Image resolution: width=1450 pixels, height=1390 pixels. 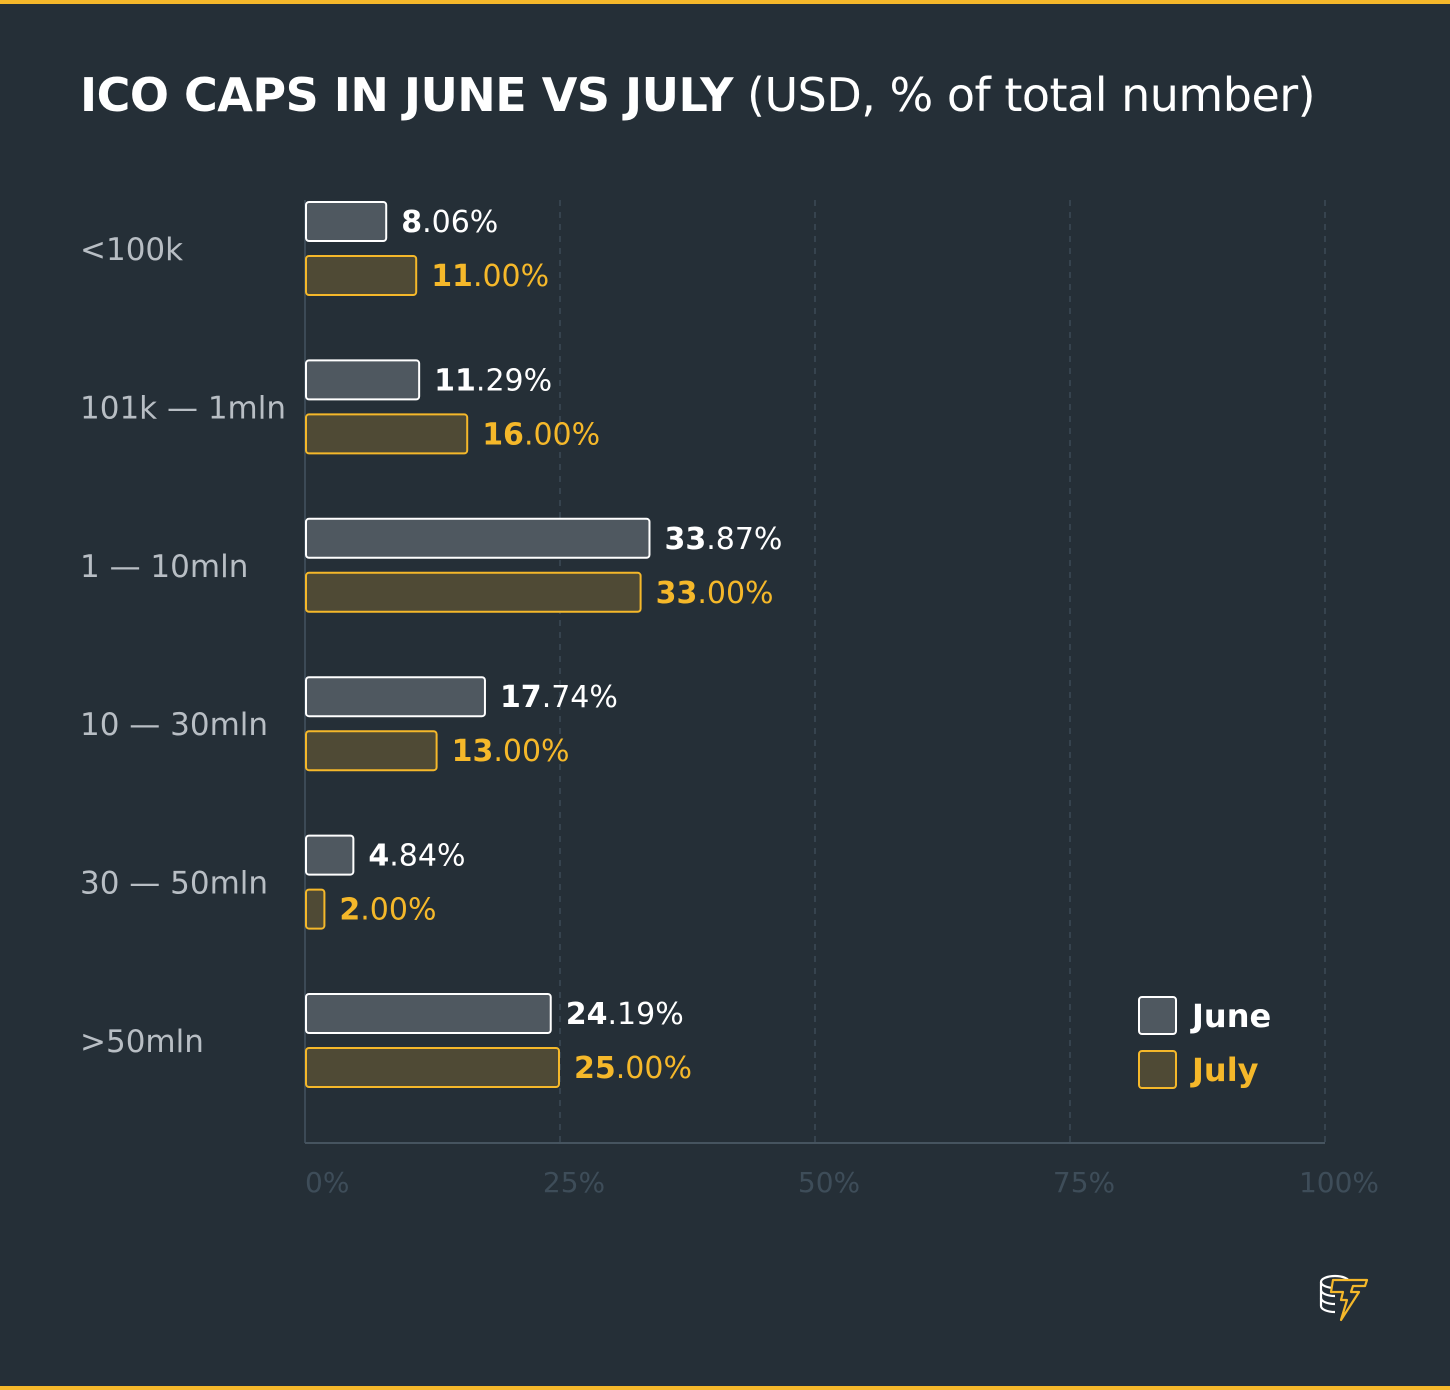 I want to click on data-label-decimal: .74%, so click(x=580, y=697).